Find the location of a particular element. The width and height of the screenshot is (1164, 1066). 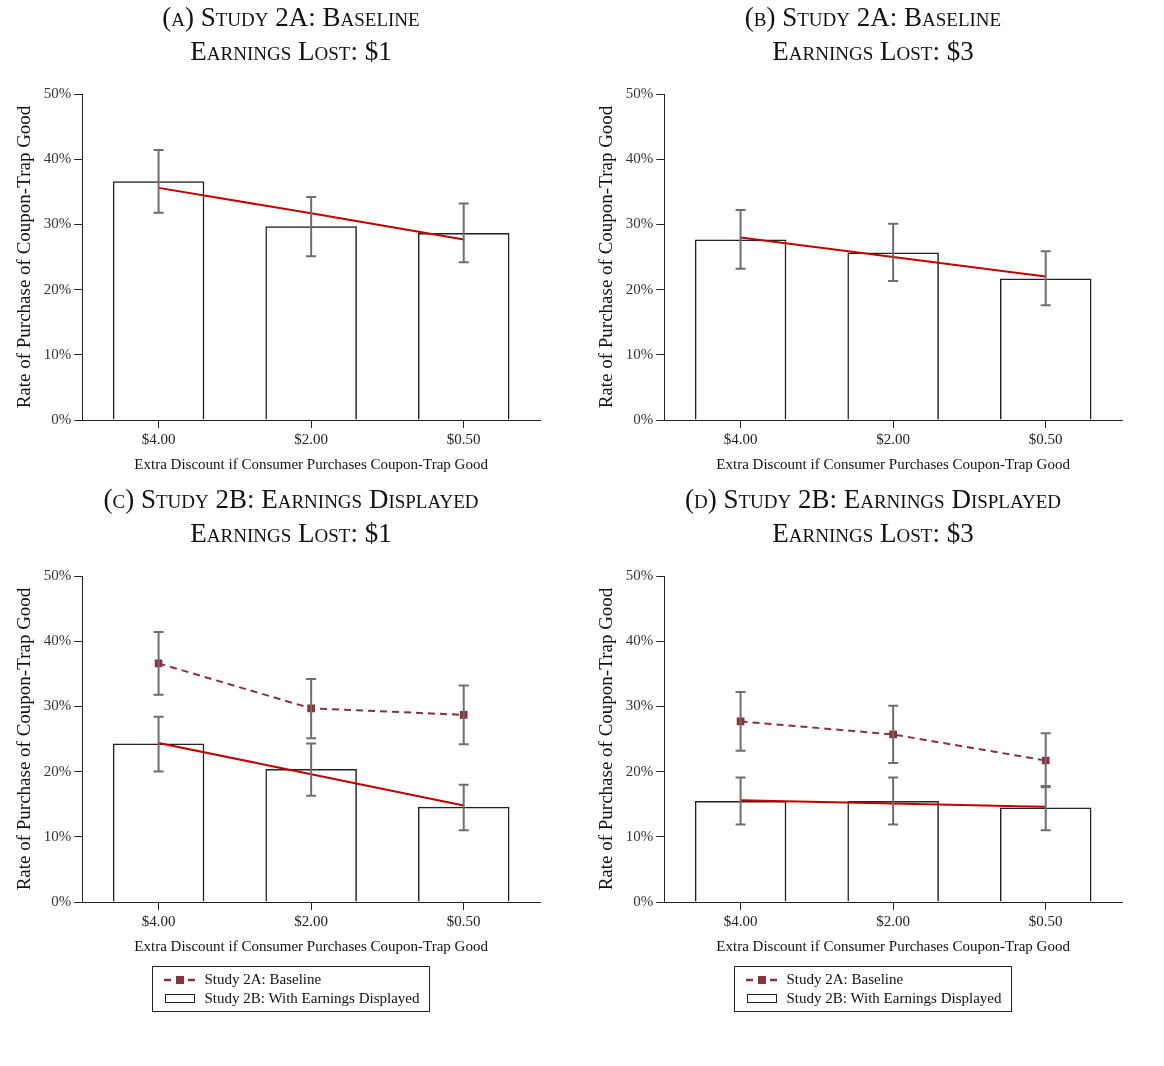

chart-title: (a) Study 2A: Baseline is located at coordinates (291, 17).